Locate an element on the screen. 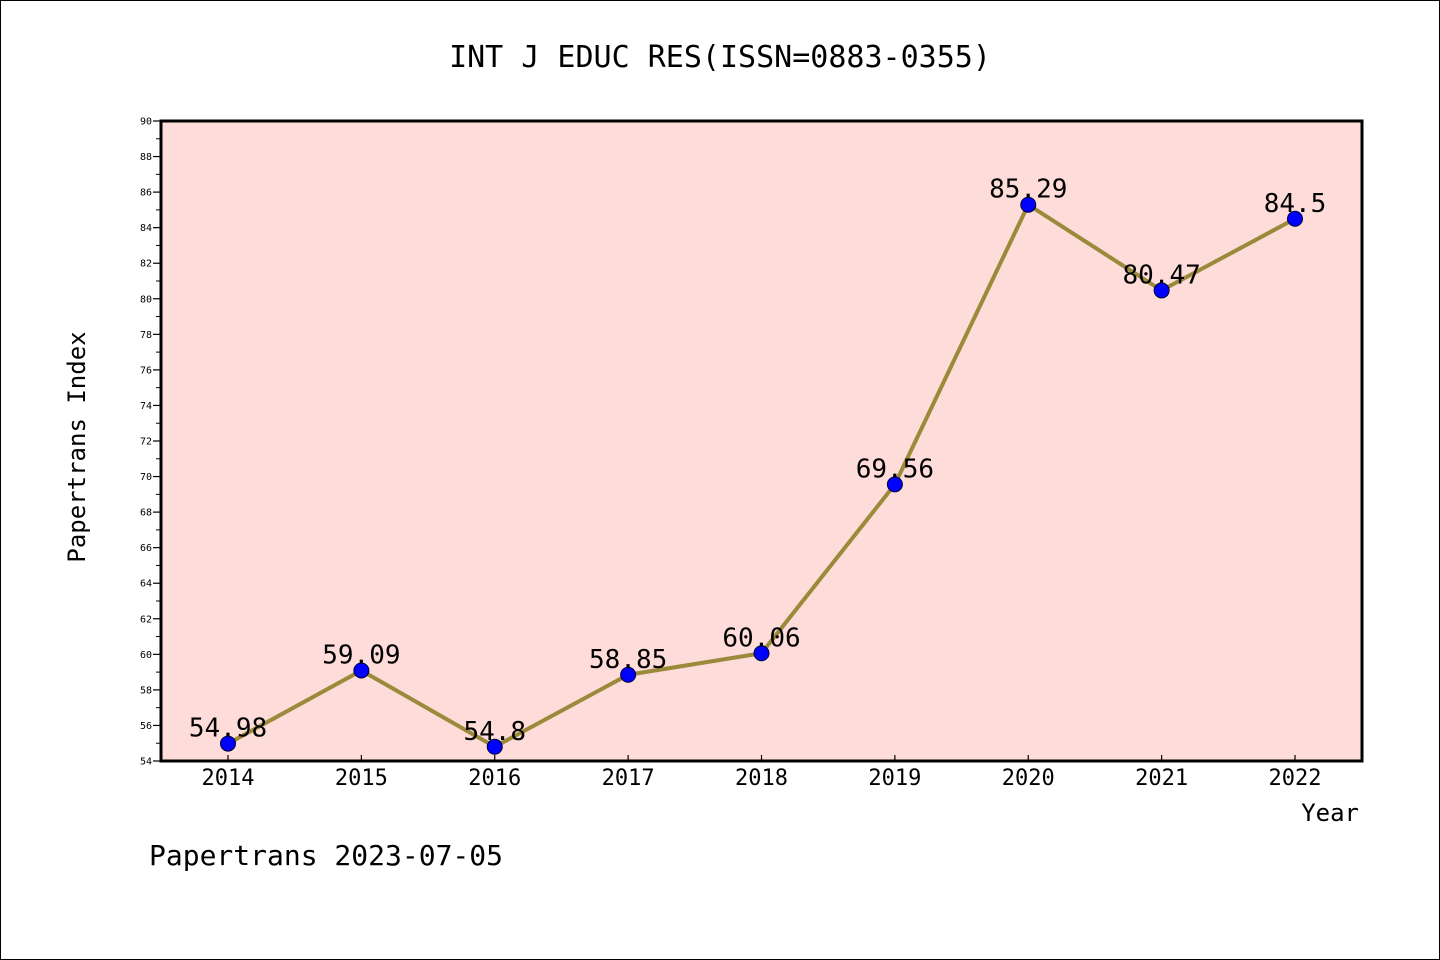  y-tick-label: 78 is located at coordinates (146, 335).